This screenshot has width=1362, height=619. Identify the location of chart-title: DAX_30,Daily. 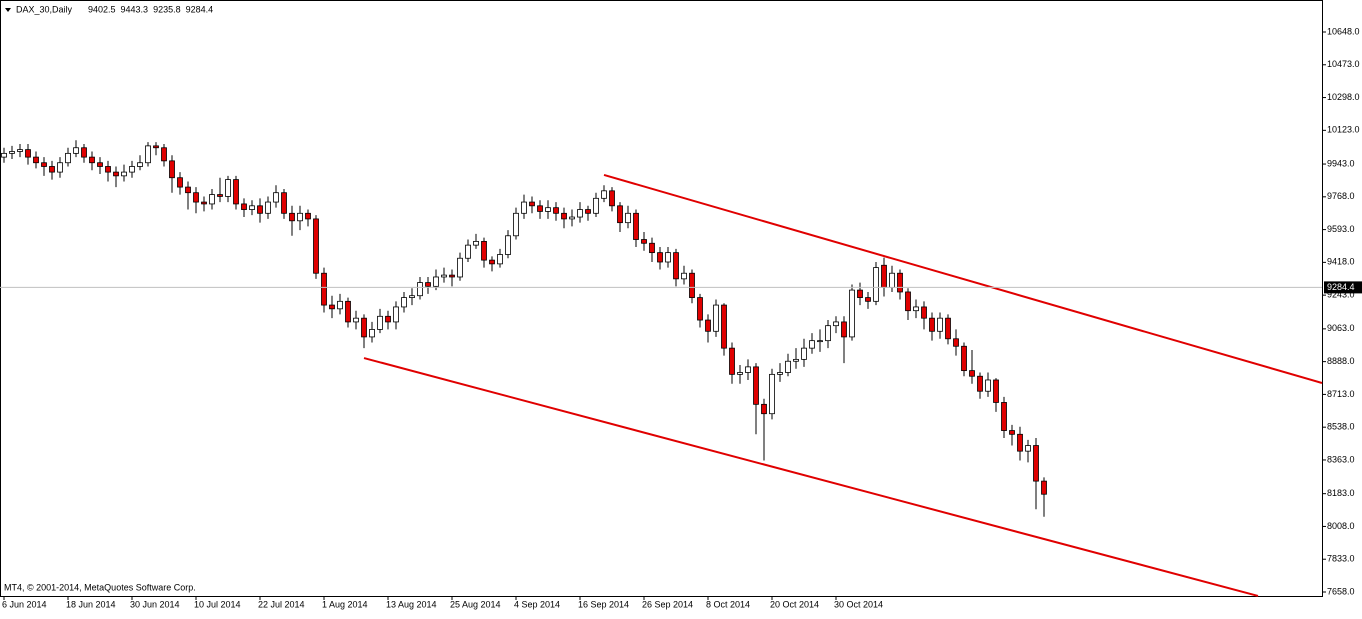
(44, 9).